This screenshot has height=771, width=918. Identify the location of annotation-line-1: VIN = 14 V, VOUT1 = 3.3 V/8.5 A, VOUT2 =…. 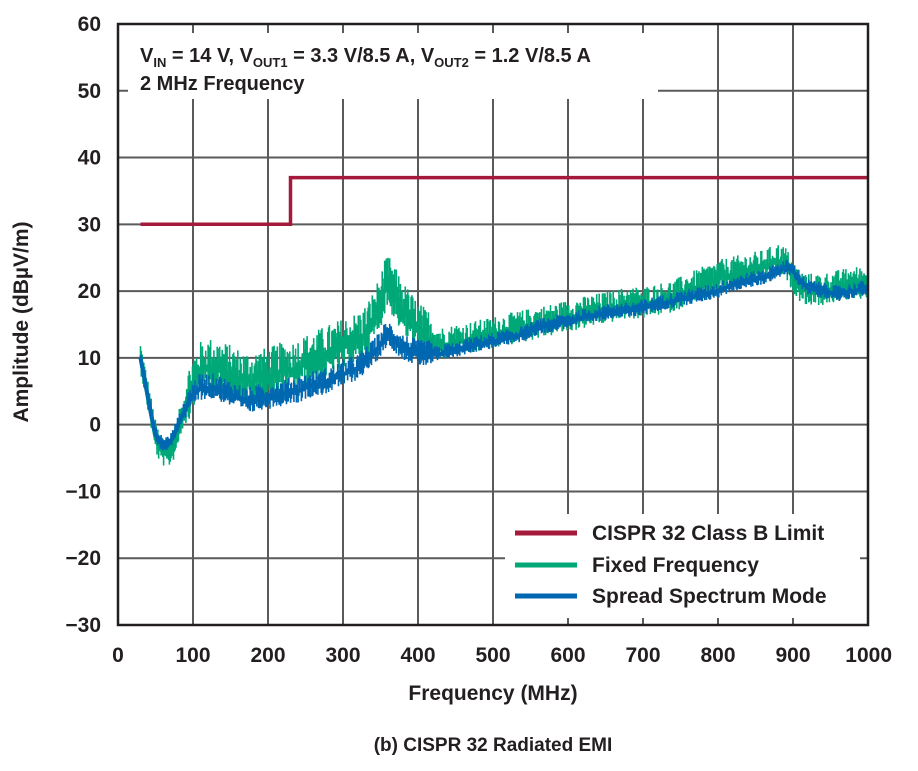
(365, 57).